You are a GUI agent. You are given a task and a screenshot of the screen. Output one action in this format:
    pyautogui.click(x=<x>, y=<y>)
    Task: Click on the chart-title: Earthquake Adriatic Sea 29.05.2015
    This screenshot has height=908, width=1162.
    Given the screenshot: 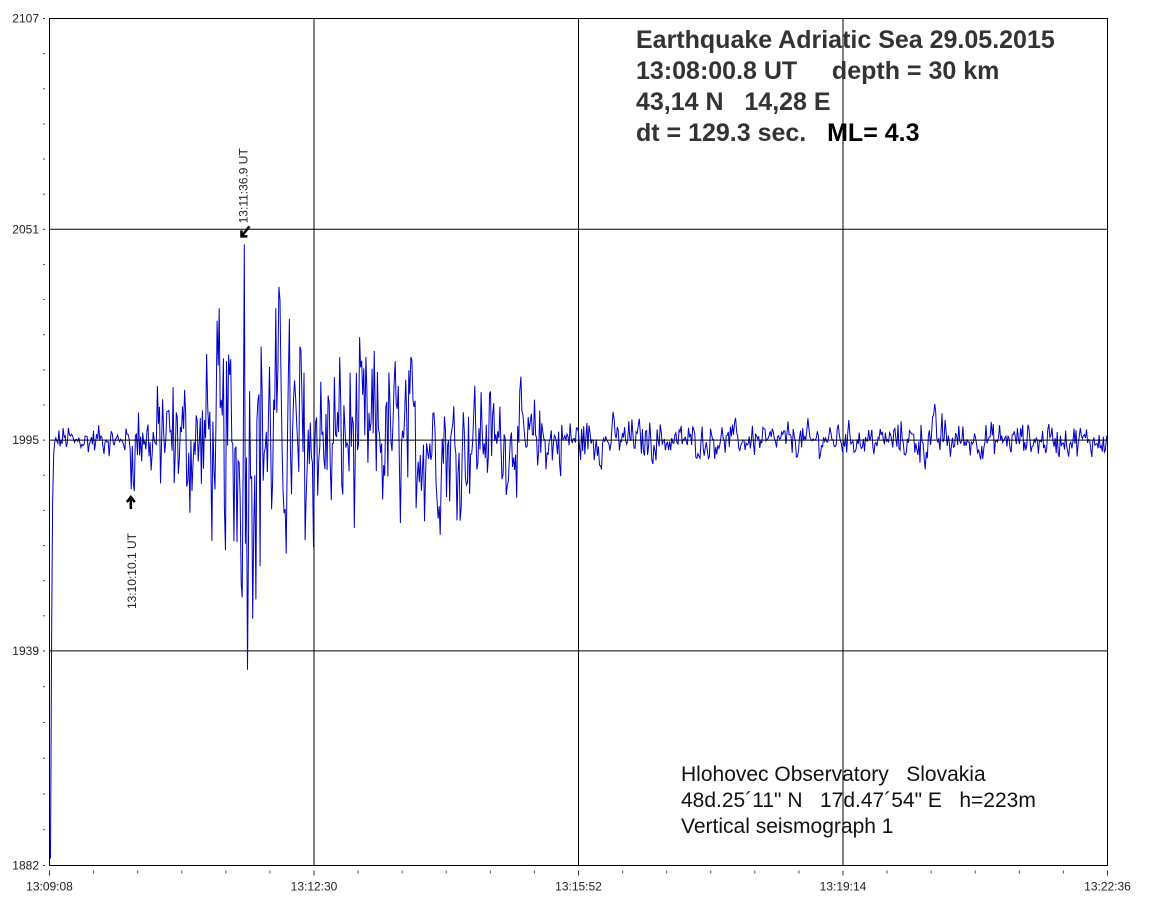 What is the action you would take?
    pyautogui.click(x=845, y=40)
    